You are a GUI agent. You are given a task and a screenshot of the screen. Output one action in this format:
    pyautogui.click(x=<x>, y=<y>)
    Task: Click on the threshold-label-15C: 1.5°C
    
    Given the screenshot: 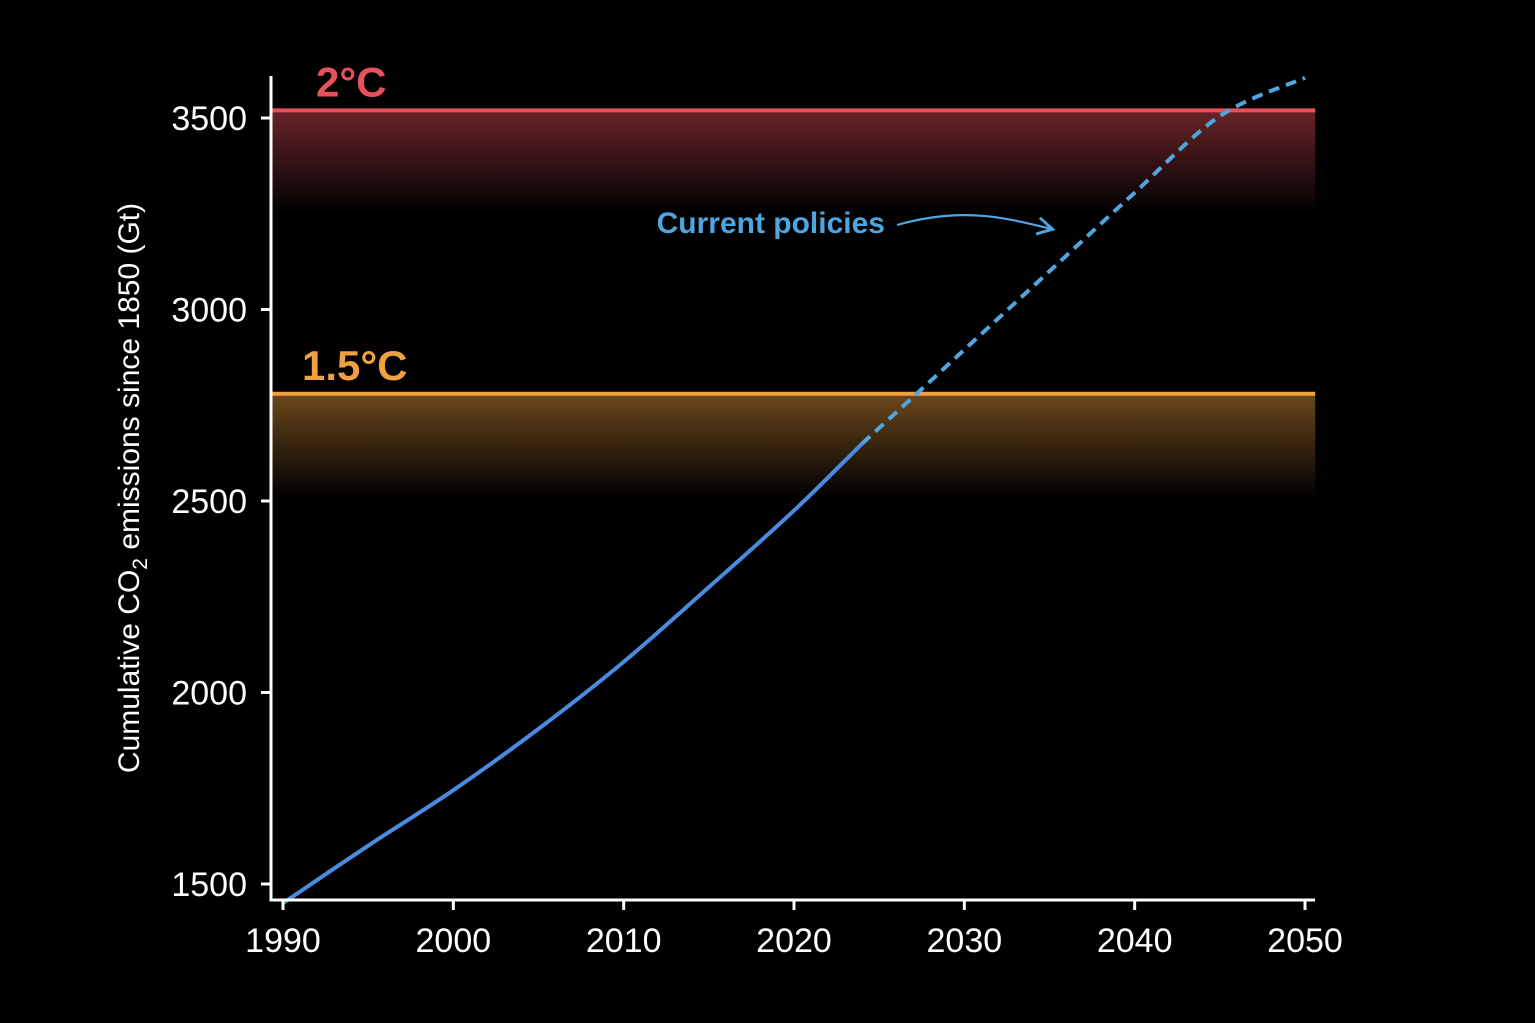 What is the action you would take?
    pyautogui.click(x=355, y=365)
    